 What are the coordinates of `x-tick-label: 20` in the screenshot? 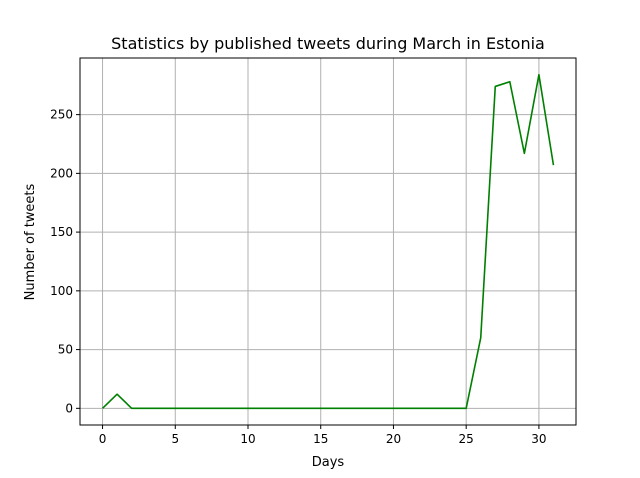 It's located at (393, 439).